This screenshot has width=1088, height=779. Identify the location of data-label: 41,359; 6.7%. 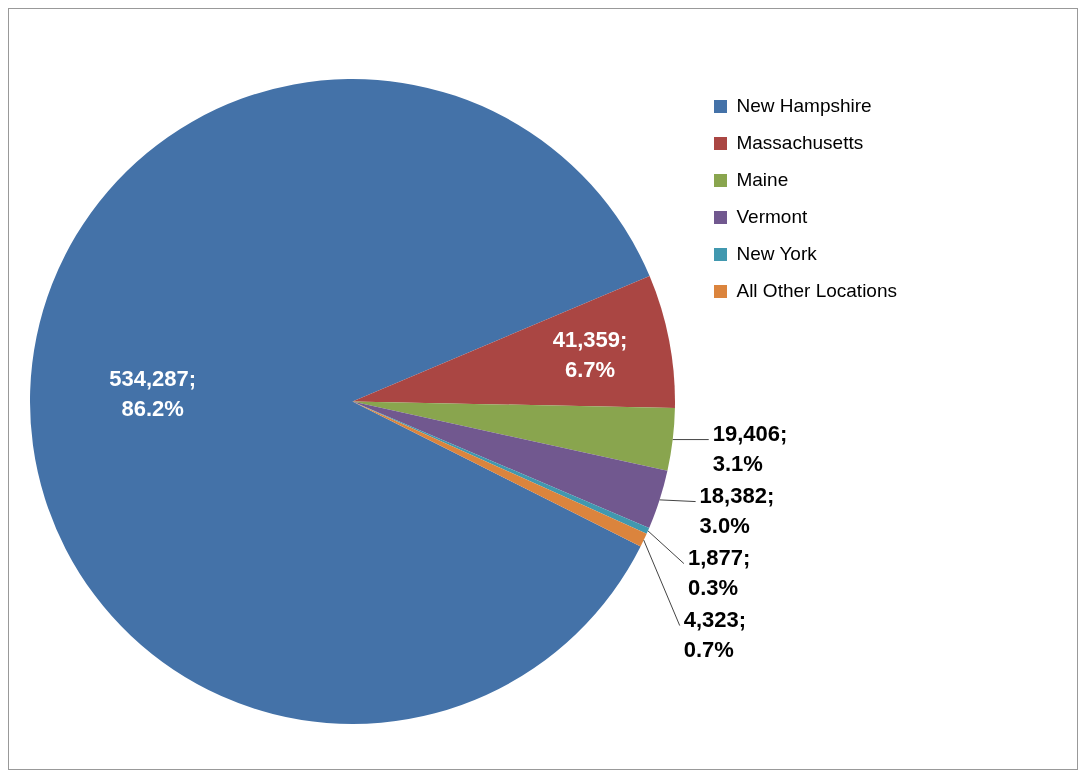
(590, 354).